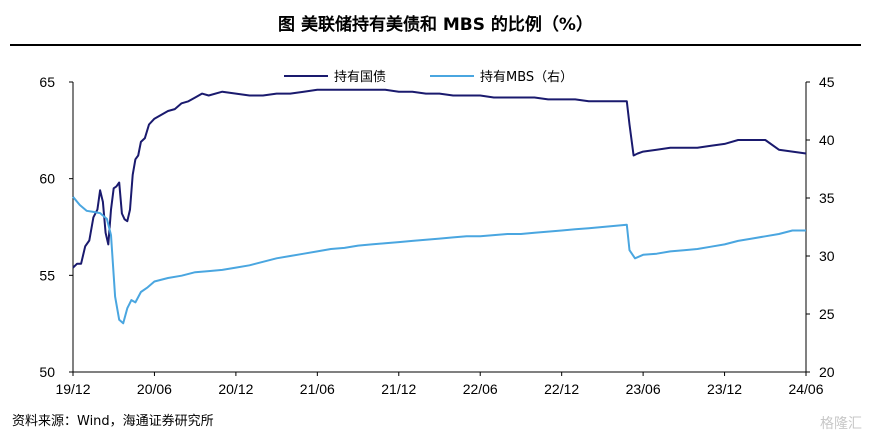 Image resolution: width=871 pixels, height=435 pixels. Describe the element at coordinates (435, 45) in the screenshot. I see `title-divider` at that location.